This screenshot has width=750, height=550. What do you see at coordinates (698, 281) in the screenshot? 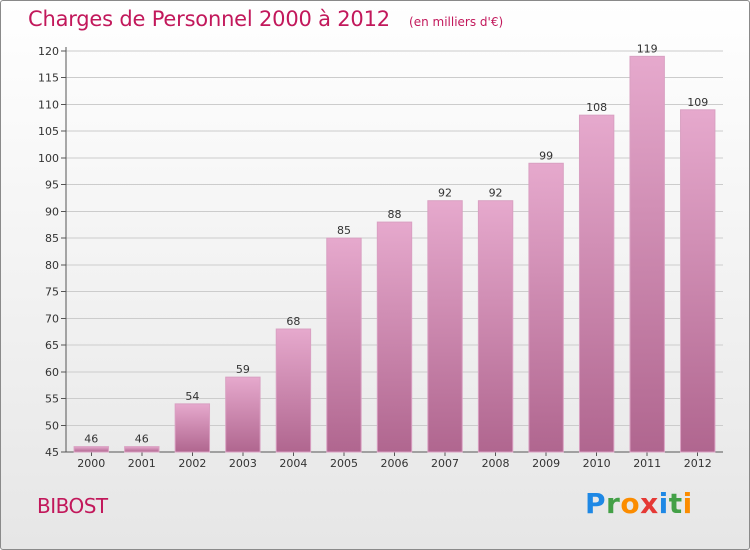
I see `bar-2012` at bounding box center [698, 281].